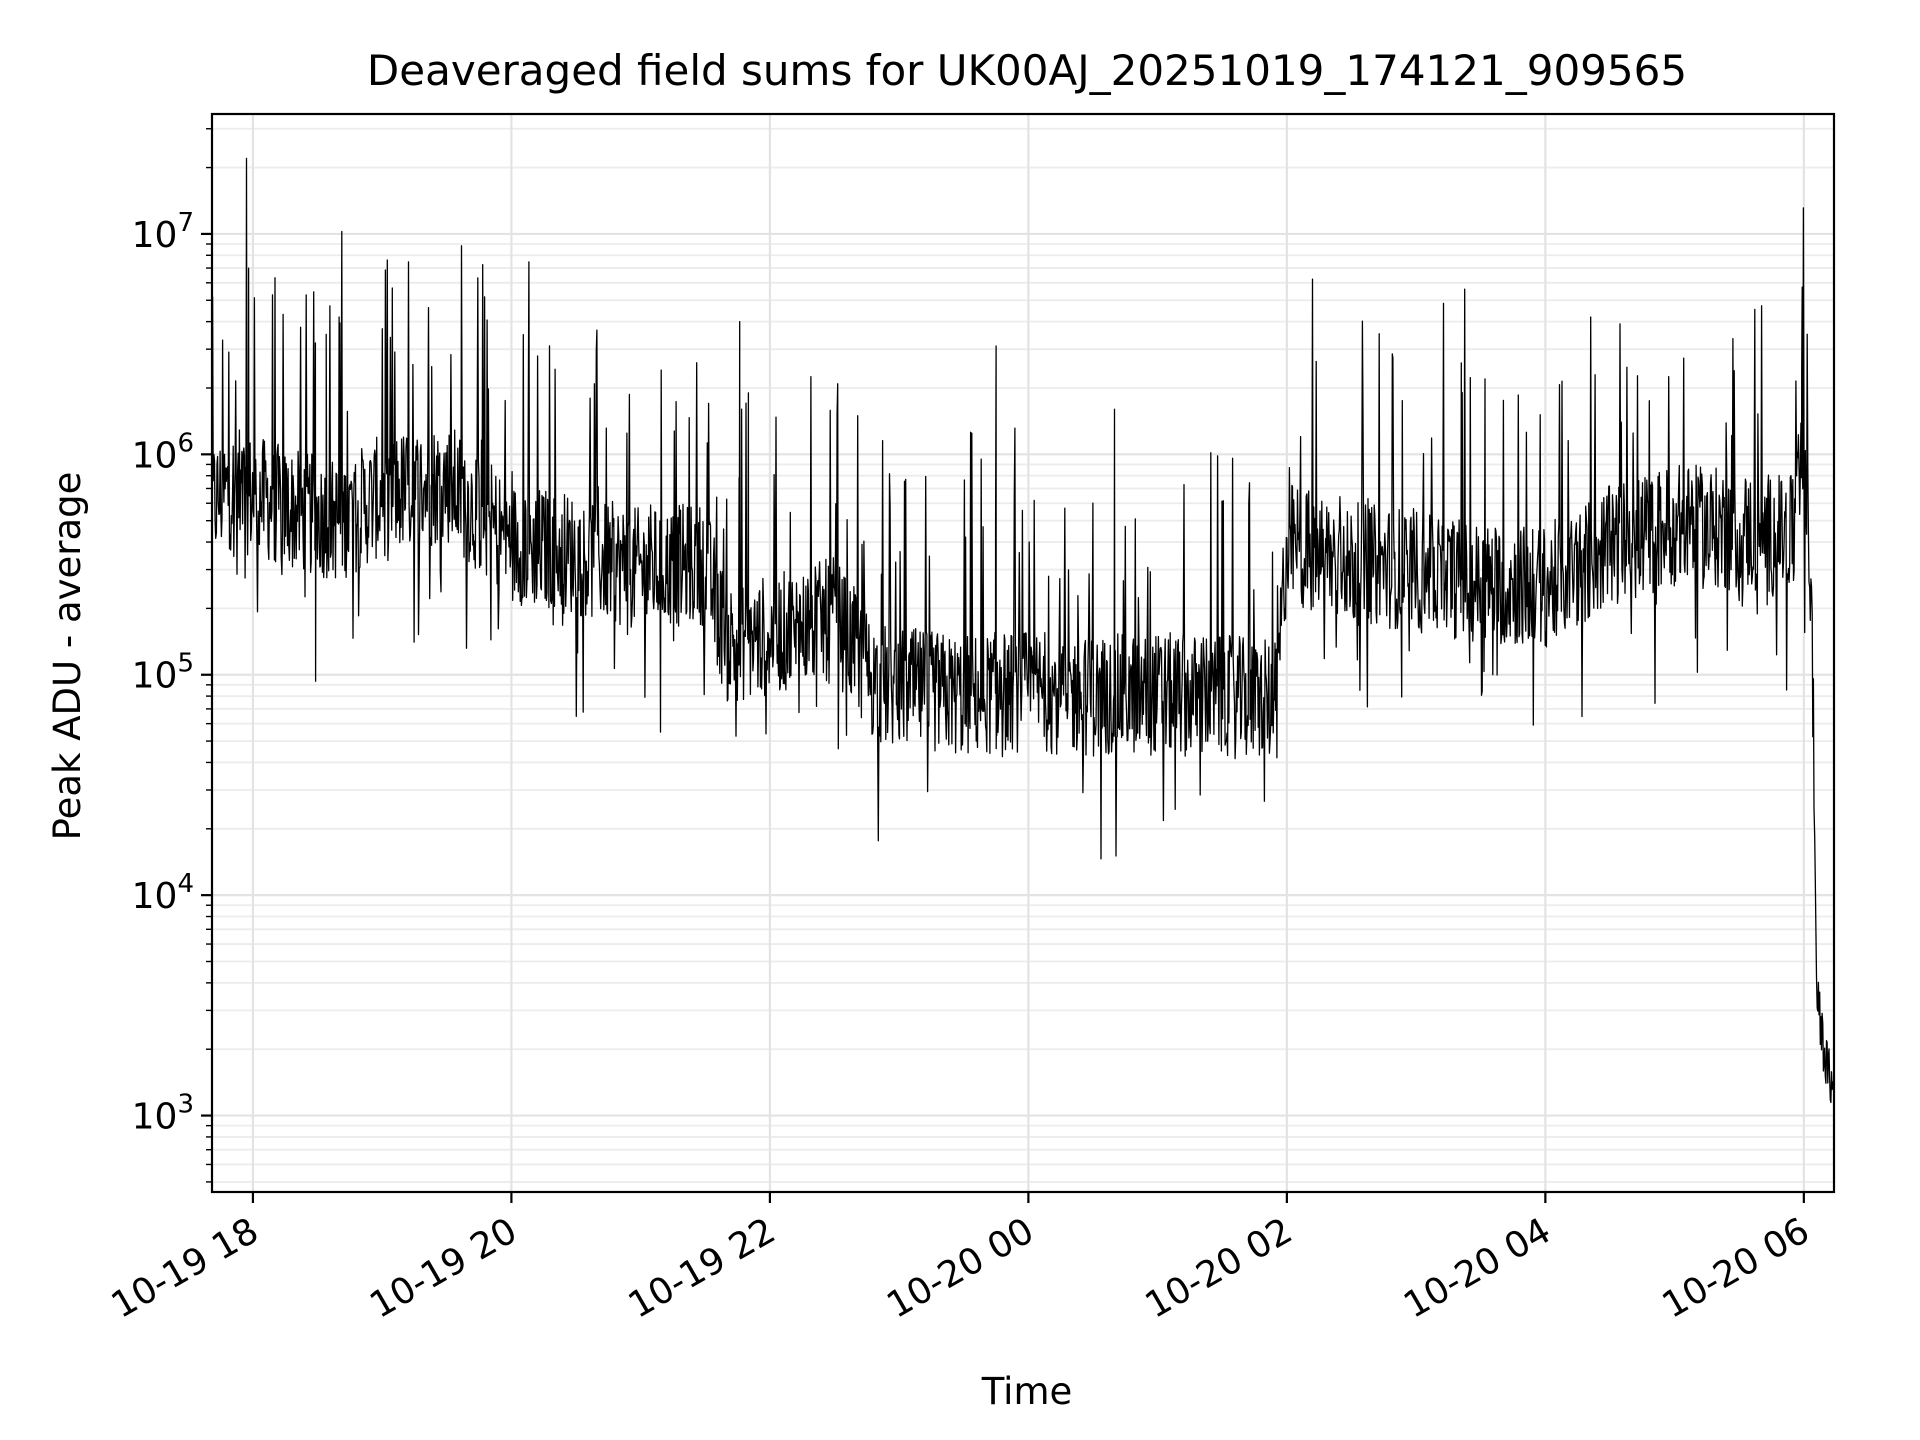 This screenshot has width=1920, height=1440. Describe the element at coordinates (163, 673) in the screenshot. I see `y-tick-label: 10⁵` at that location.